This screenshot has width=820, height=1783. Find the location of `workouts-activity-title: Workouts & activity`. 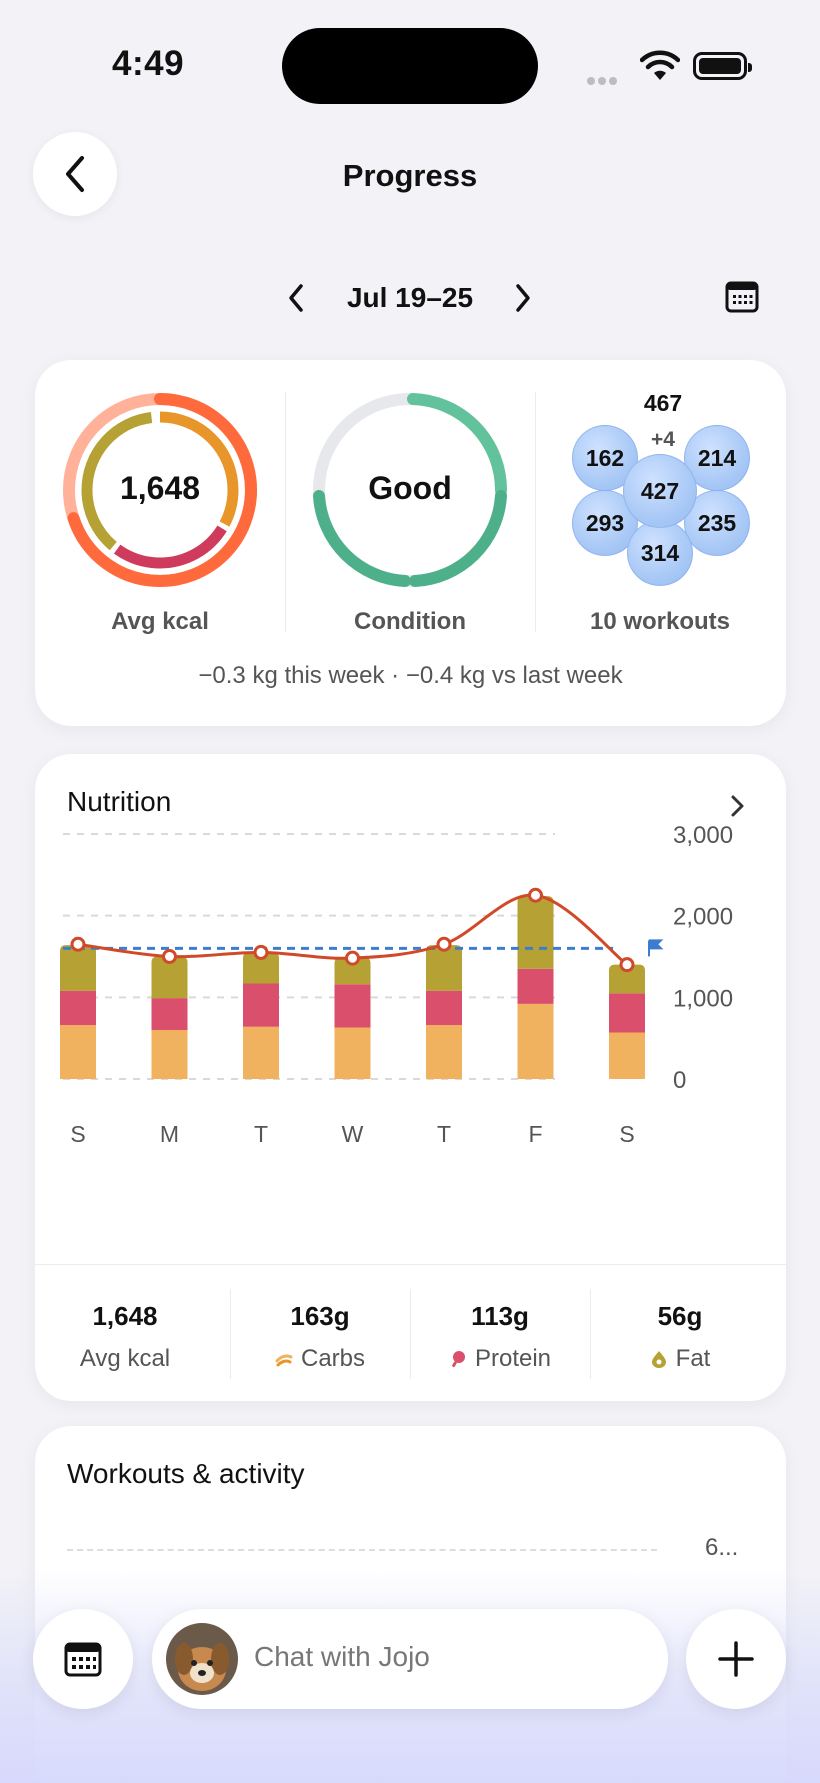

workouts-activity-title: Workouts & activity is located at coordinates (186, 1473).